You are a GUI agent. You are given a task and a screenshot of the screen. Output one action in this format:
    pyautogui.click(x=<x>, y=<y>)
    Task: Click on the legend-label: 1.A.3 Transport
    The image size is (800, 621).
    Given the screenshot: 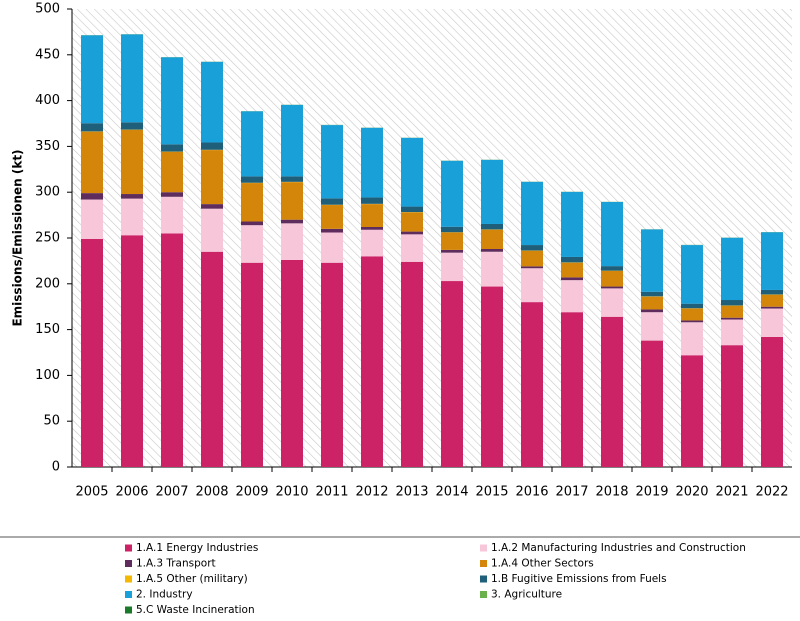 What is the action you would take?
    pyautogui.click(x=176, y=564)
    